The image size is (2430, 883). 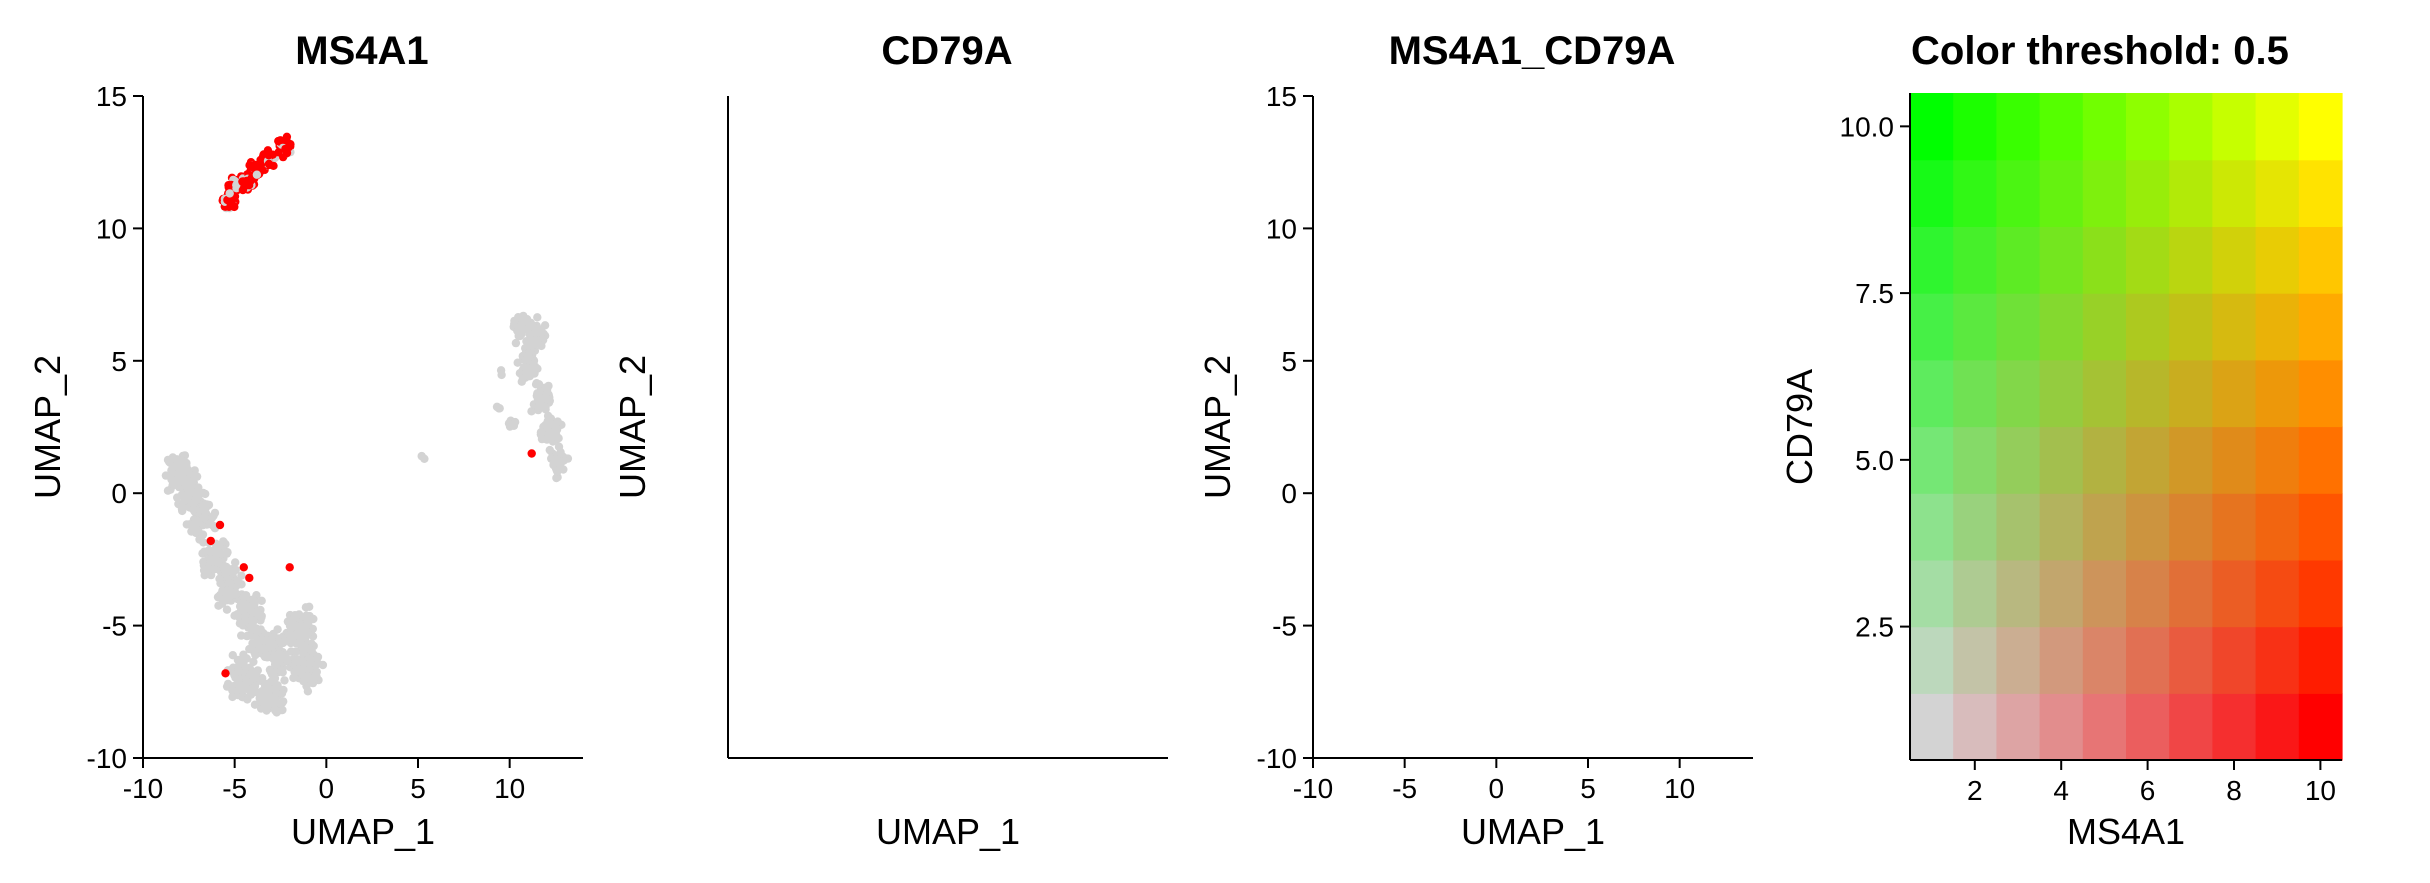 What do you see at coordinates (1874, 627) in the screenshot?
I see `y-tick-label: 2.5` at bounding box center [1874, 627].